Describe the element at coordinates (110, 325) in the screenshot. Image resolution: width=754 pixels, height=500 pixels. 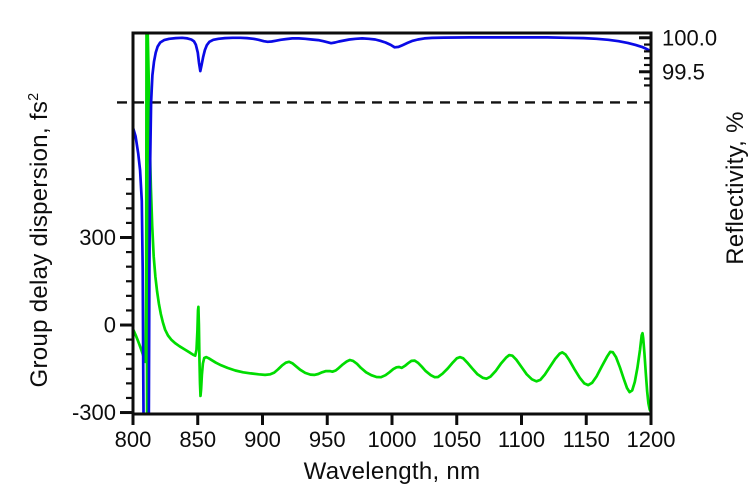
I see `left-axis-tick-label: 0` at that location.